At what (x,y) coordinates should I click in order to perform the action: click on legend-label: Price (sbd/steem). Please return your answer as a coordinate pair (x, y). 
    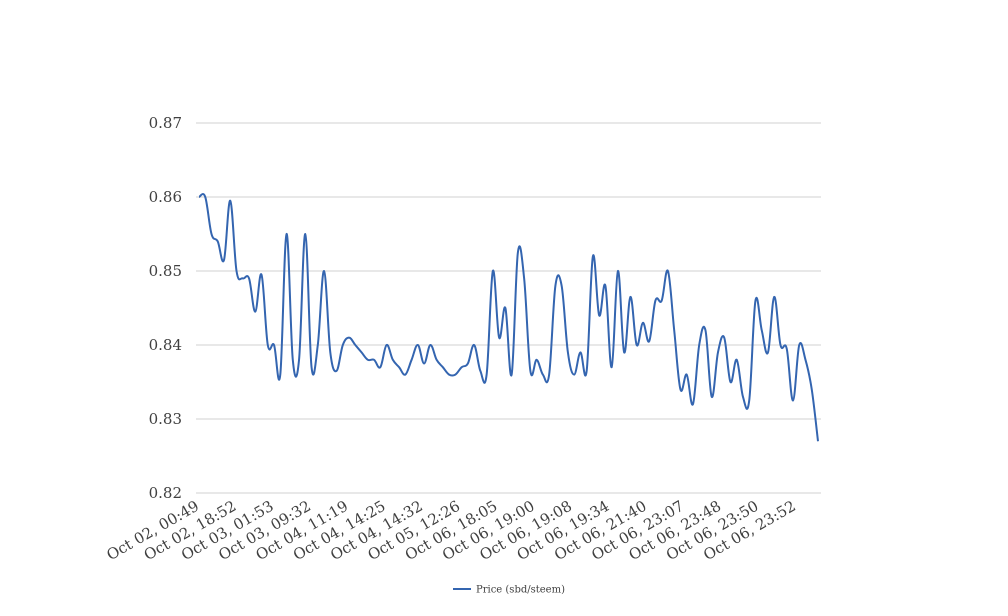
    Looking at the image, I should click on (520, 590).